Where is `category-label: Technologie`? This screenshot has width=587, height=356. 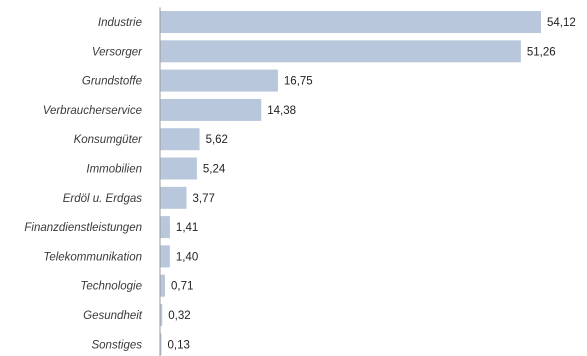
category-label: Technologie is located at coordinates (111, 287).